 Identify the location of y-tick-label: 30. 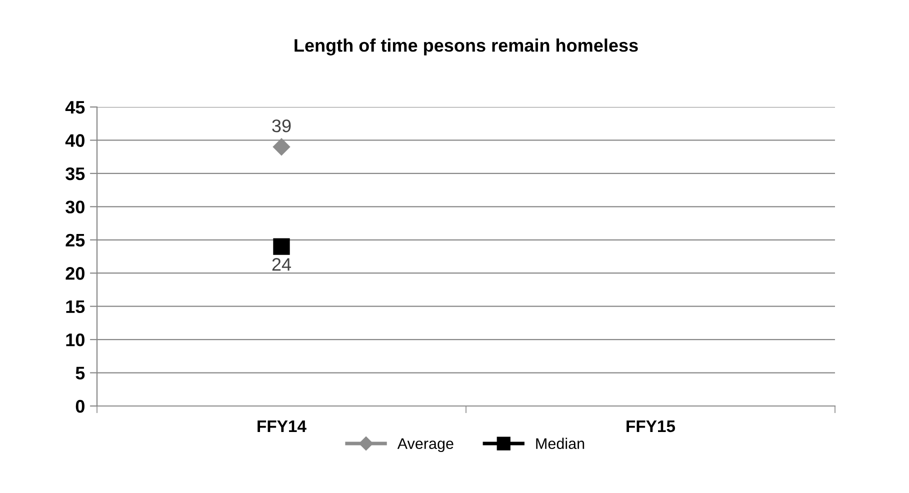
(75, 207).